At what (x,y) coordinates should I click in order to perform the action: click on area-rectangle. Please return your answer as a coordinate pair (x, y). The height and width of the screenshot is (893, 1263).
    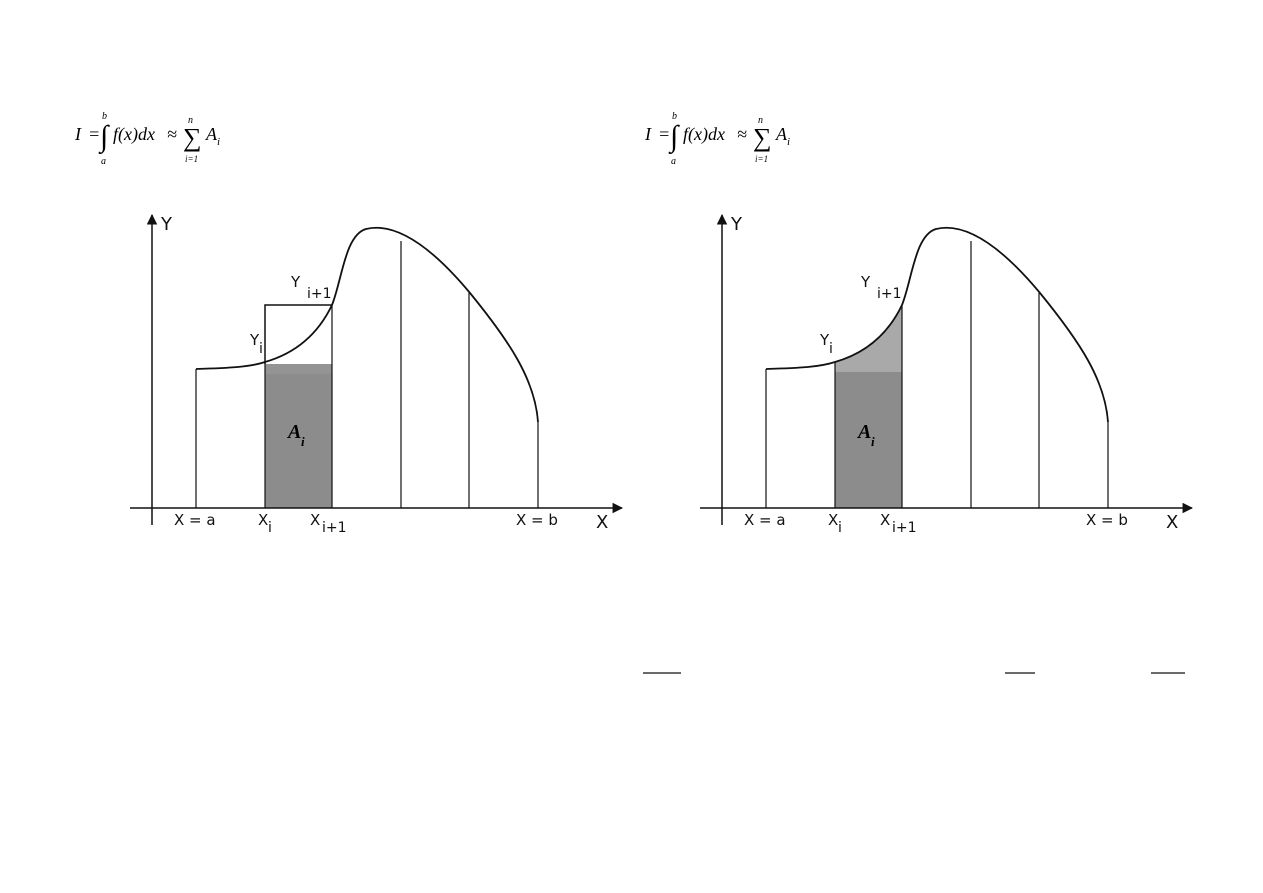
    Looking at the image, I should click on (298, 436).